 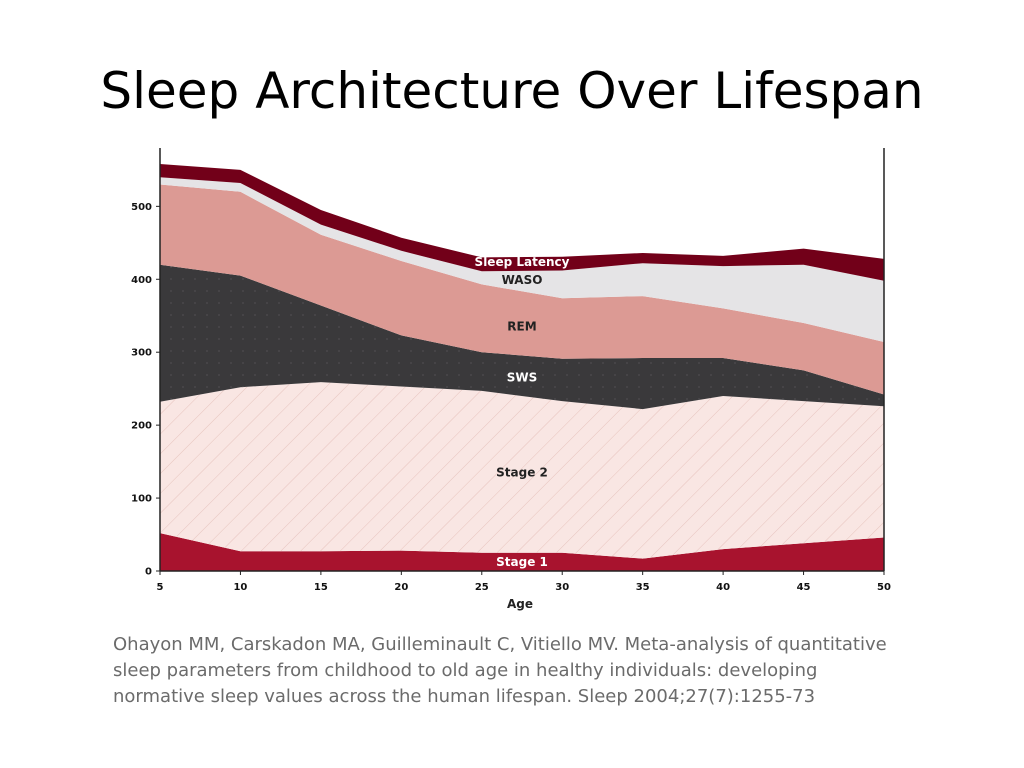 What do you see at coordinates (521, 327) in the screenshot?
I see `series-label-rem: REM` at bounding box center [521, 327].